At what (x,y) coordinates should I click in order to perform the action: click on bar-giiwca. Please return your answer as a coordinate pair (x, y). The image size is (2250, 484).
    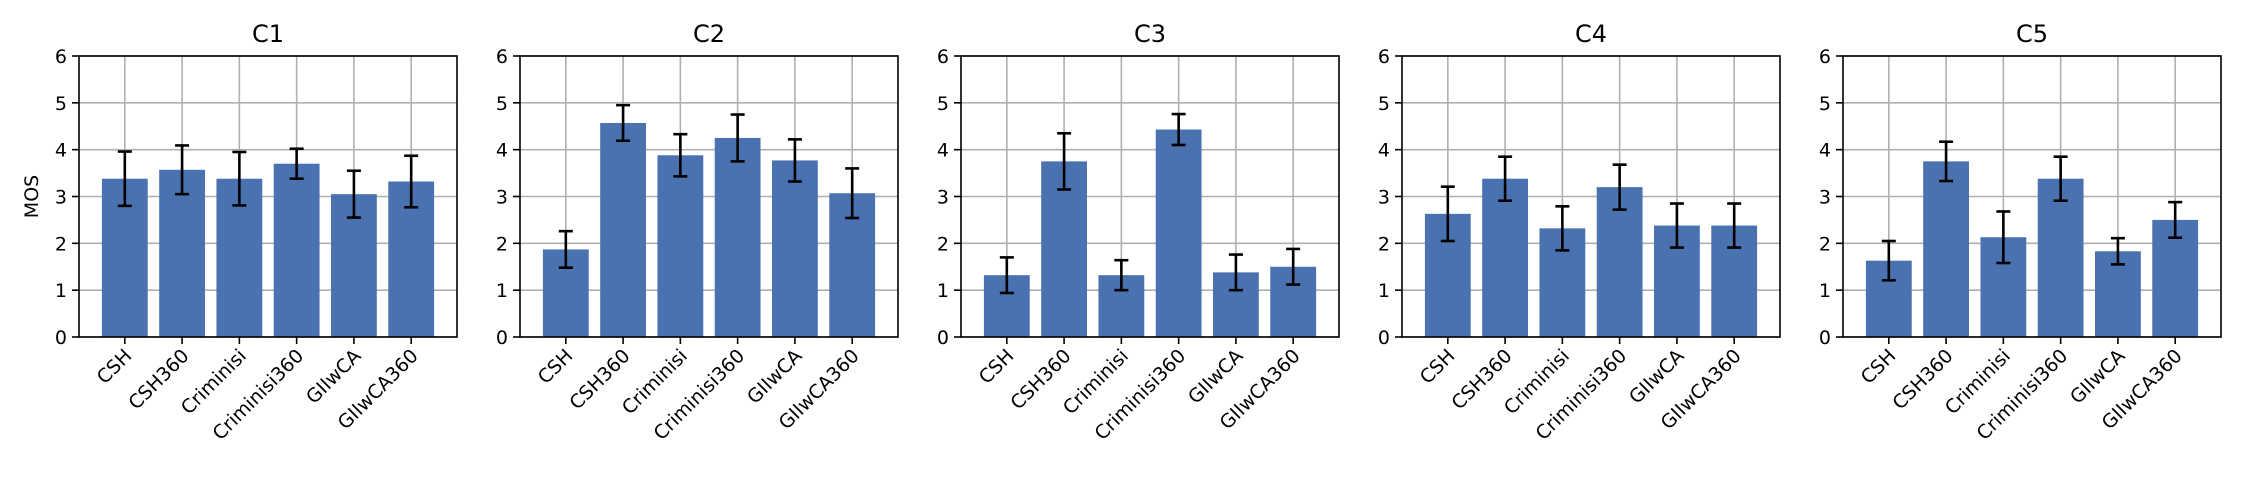
    Looking at the image, I should click on (795, 248).